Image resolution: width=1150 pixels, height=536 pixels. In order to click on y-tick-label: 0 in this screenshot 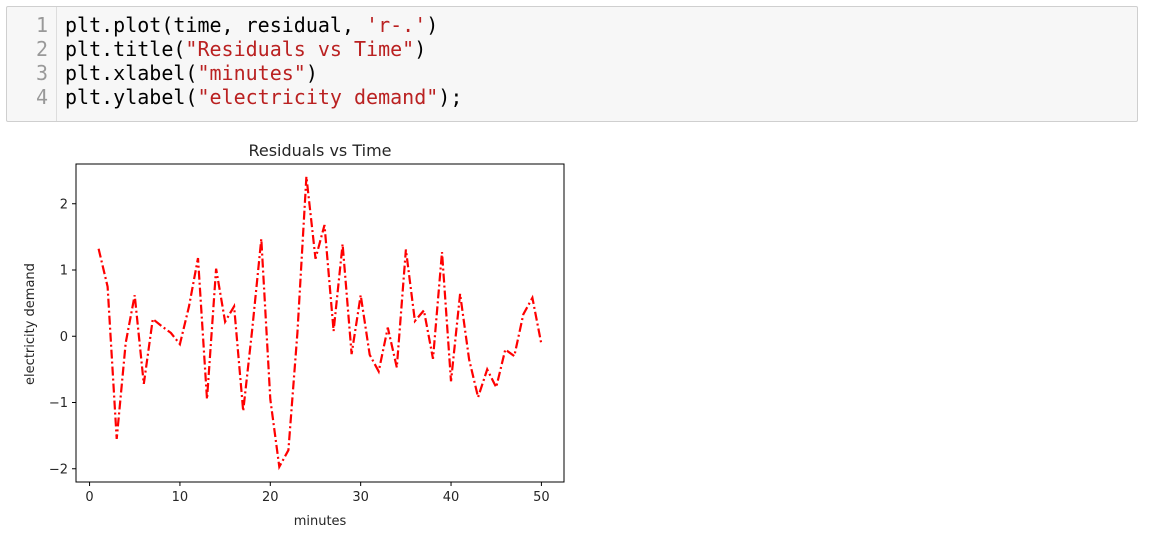, I will do `click(64, 337)`.